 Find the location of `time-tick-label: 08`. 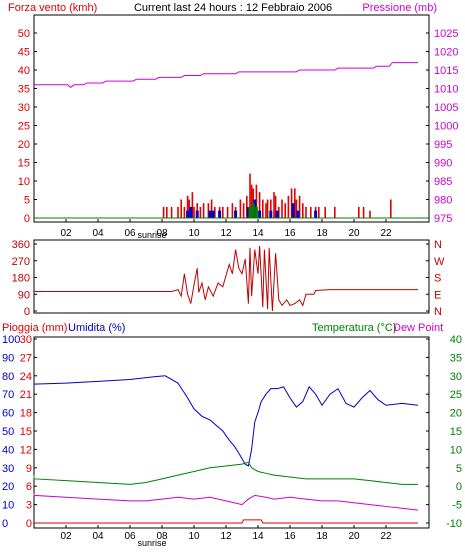

time-tick-label: 08 is located at coordinates (162, 536).